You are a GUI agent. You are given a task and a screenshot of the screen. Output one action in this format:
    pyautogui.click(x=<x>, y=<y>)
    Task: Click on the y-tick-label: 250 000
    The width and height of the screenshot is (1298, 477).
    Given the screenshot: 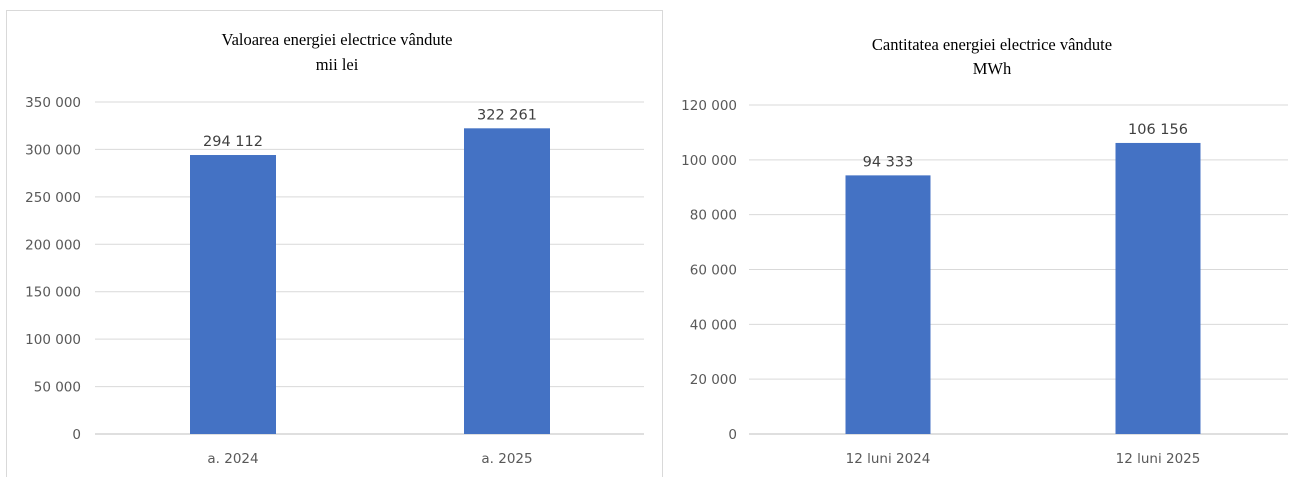 What is the action you would take?
    pyautogui.click(x=53, y=198)
    